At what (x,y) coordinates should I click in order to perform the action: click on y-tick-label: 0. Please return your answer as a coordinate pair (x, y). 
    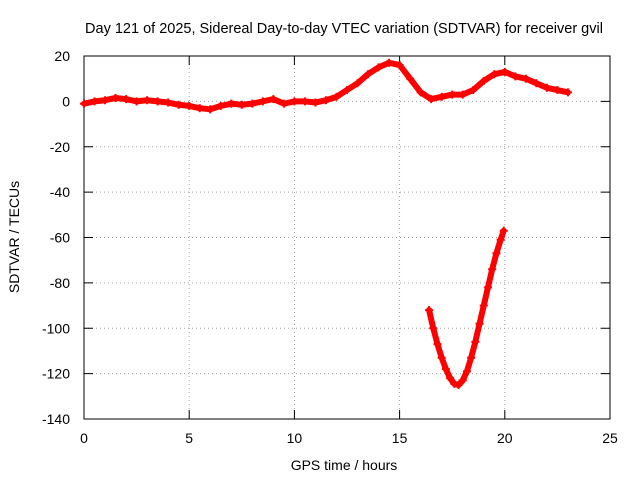
    Looking at the image, I should click on (66, 101).